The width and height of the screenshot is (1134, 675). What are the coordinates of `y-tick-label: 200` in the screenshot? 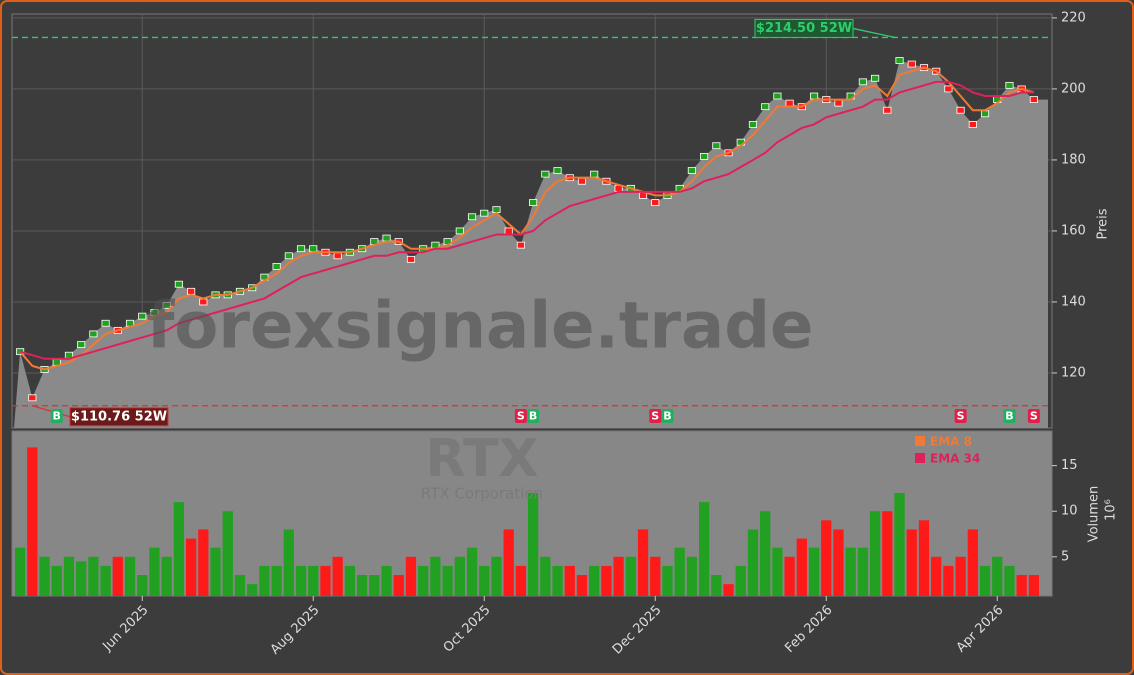 It's located at (1073, 88).